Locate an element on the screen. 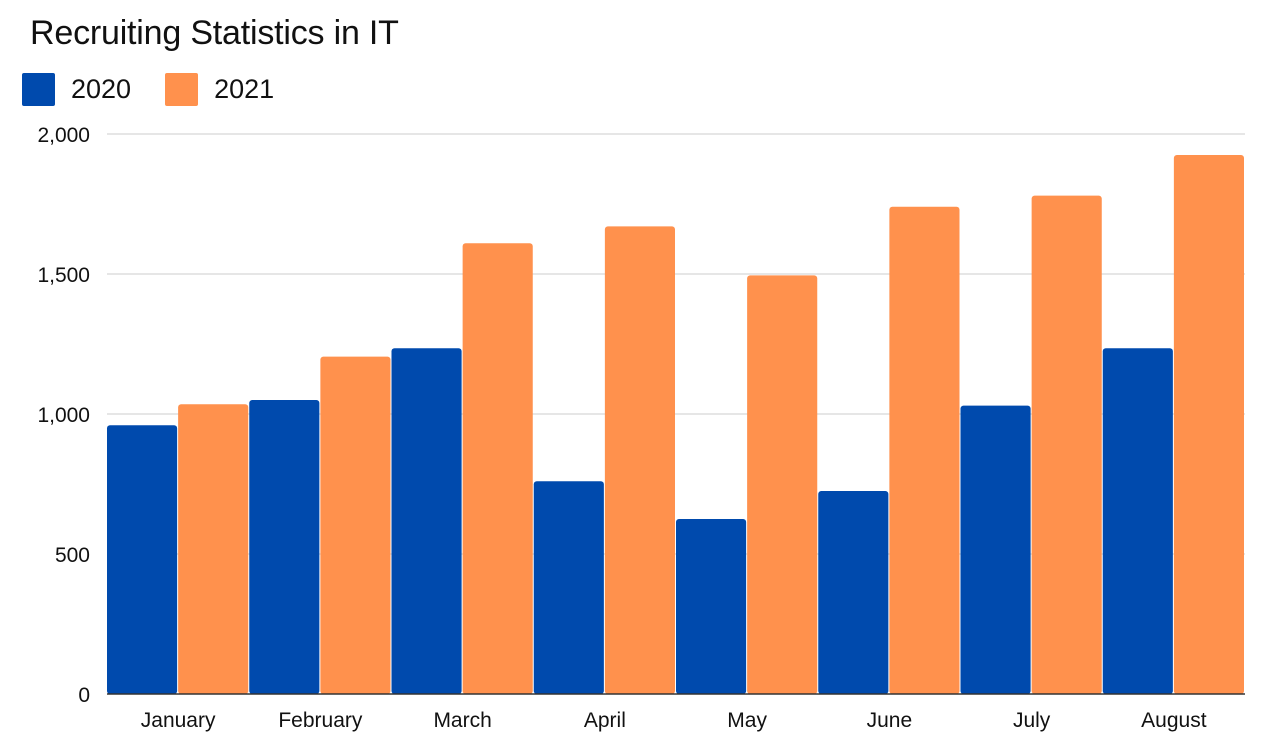  bar-2020-january is located at coordinates (142, 559).